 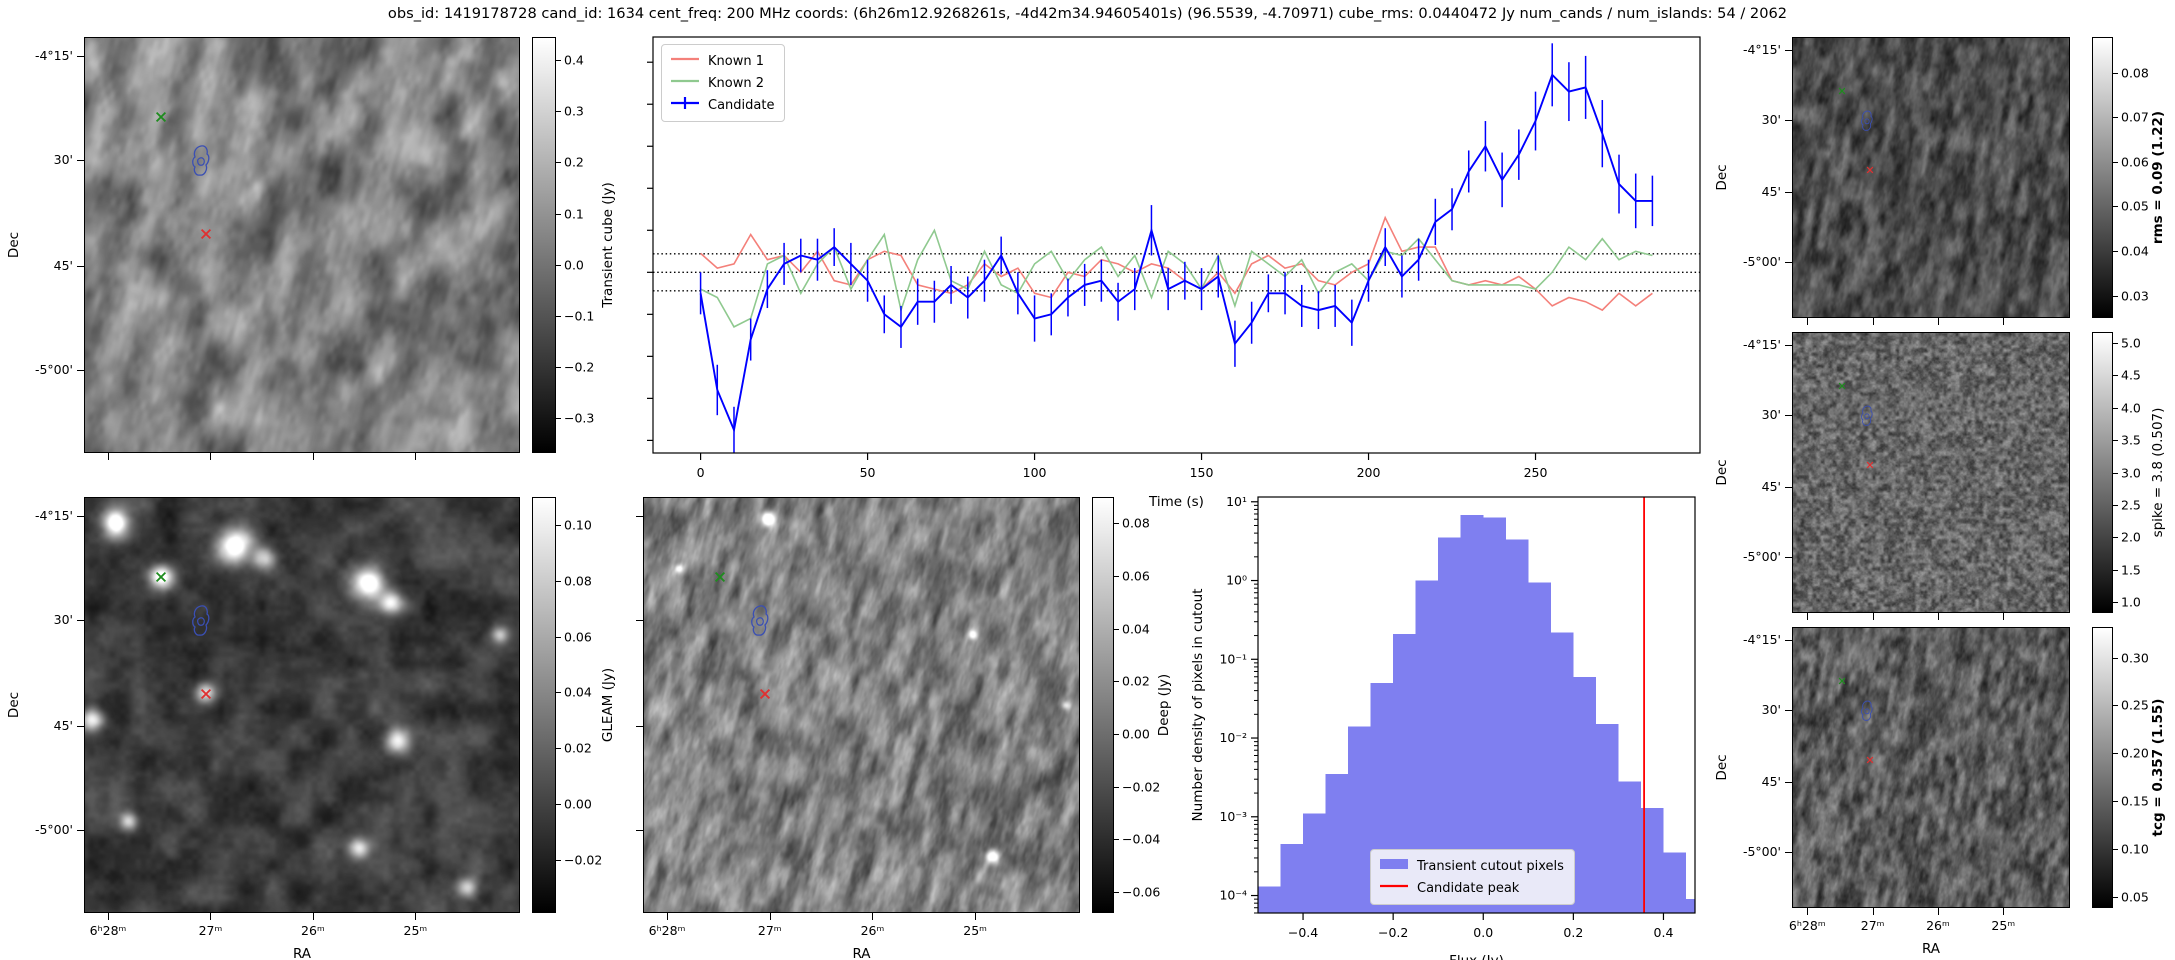 What do you see at coordinates (2102, 767) in the screenshot?
I see `tcg-colorbar-gradient` at bounding box center [2102, 767].